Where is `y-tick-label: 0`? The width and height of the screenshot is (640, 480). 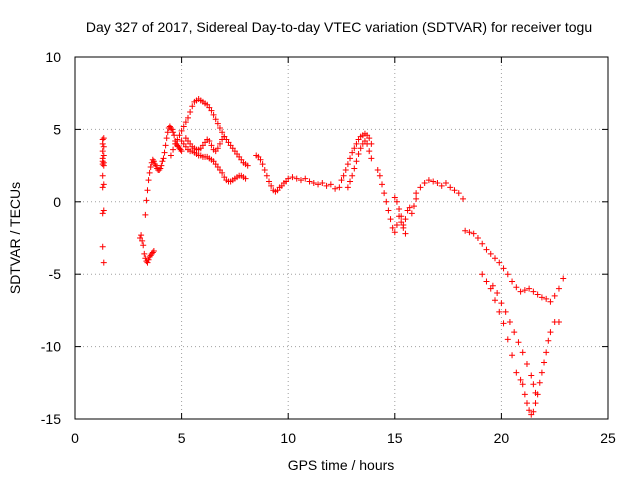 y-tick-label: 0 is located at coordinates (57, 202).